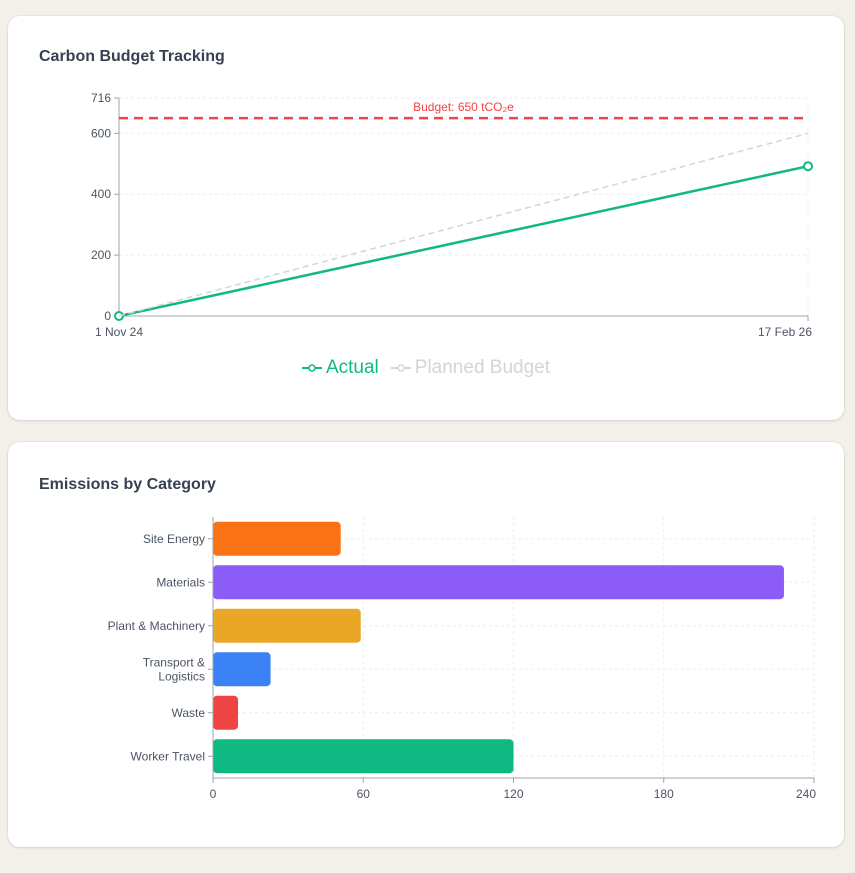 This screenshot has width=855, height=873. I want to click on data-point-actual, so click(808, 166).